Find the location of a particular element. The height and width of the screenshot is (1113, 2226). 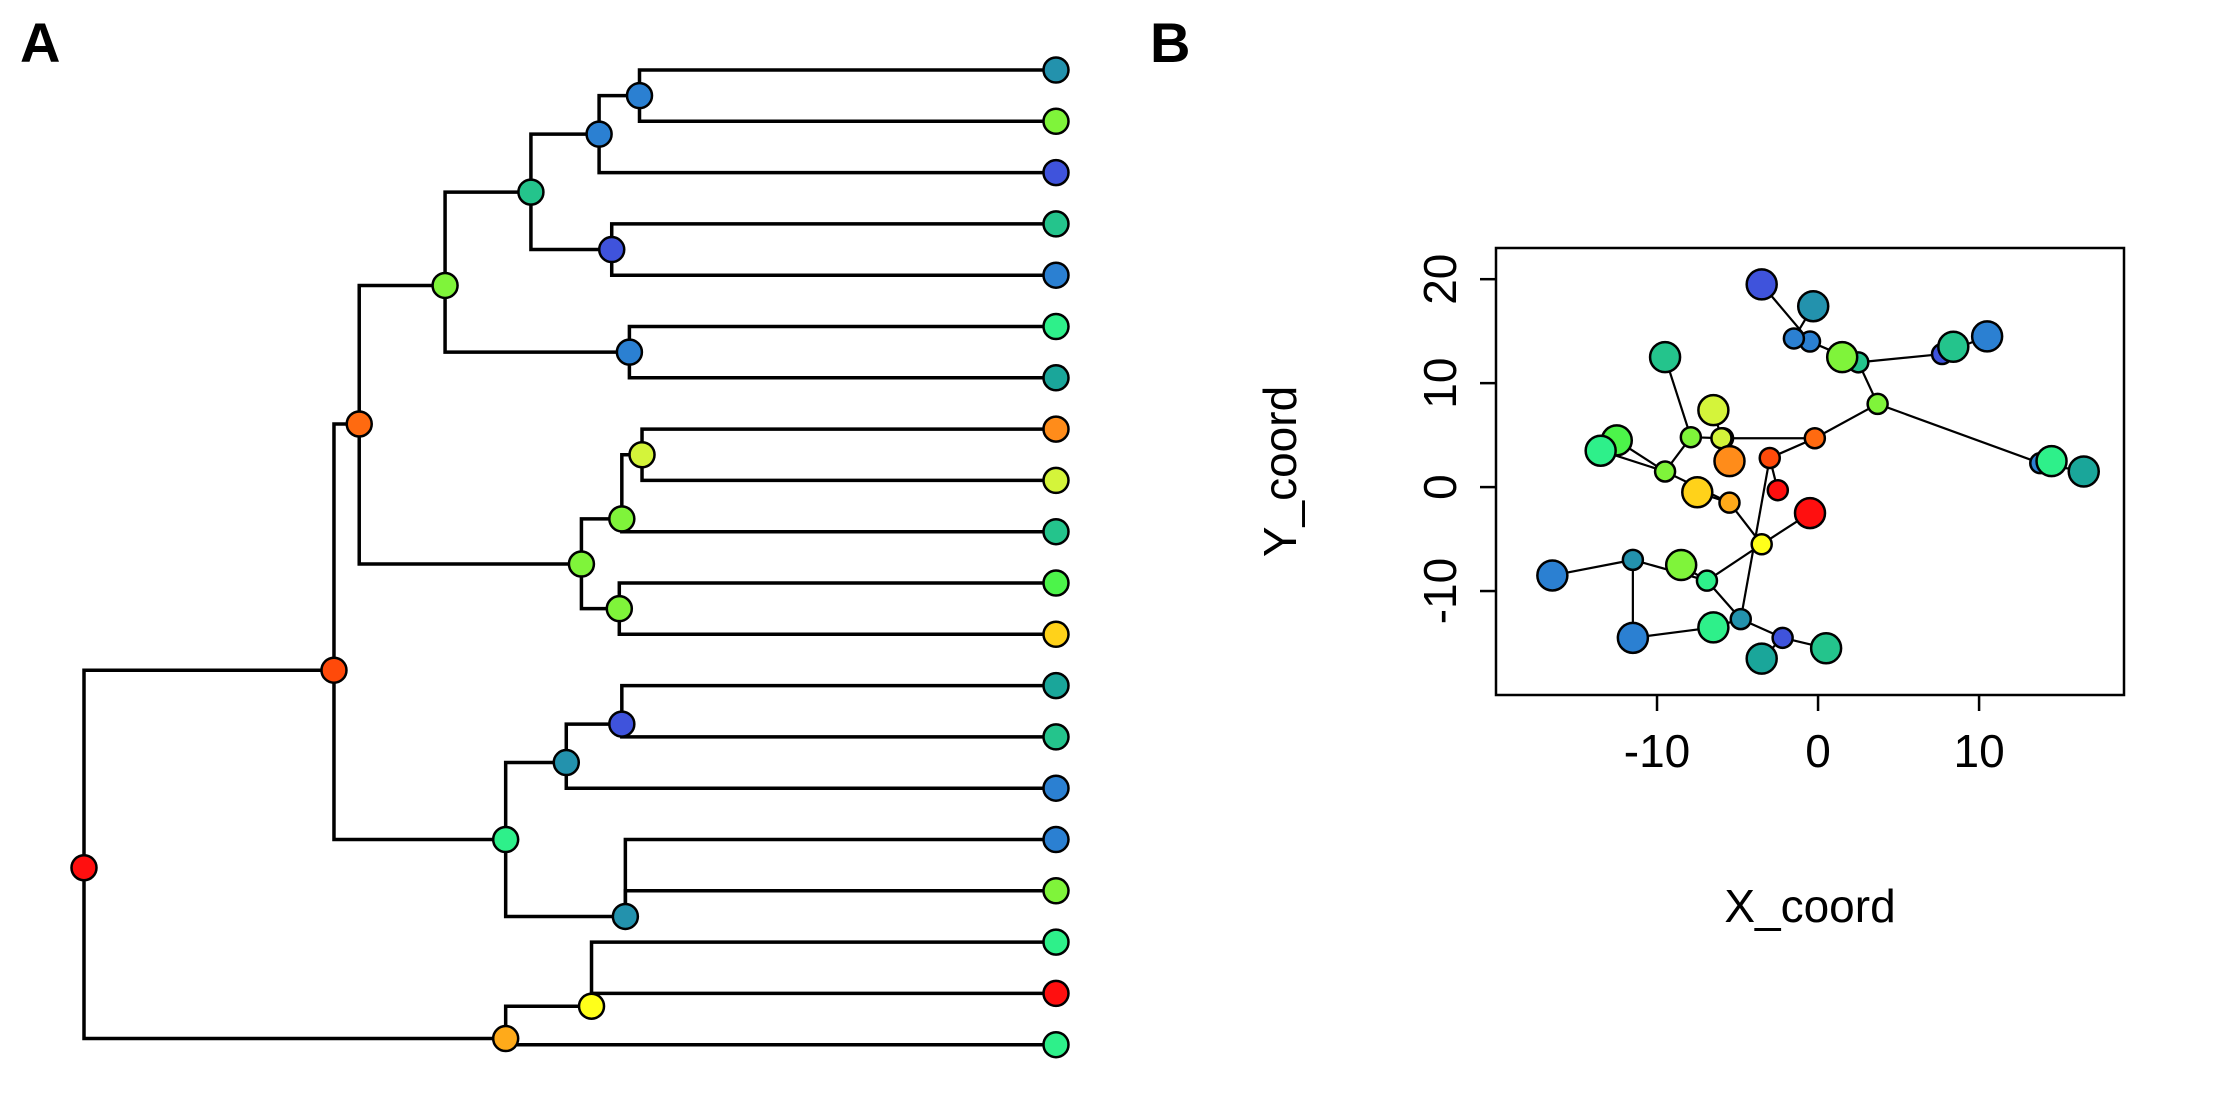

y-tick-label: 0 is located at coordinates (1440, 487).